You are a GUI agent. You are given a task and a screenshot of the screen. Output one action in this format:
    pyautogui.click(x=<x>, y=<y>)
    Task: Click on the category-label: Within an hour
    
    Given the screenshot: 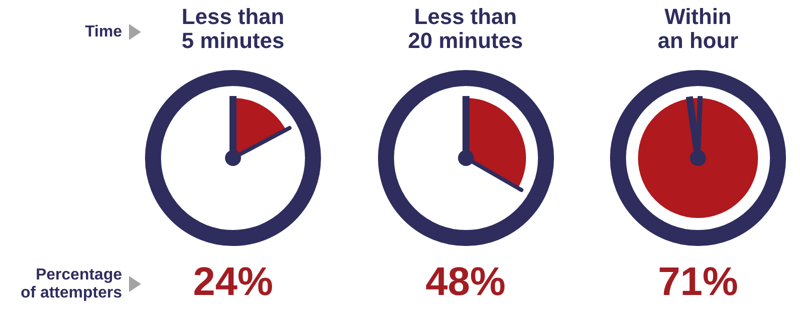 What is the action you would take?
    pyautogui.click(x=698, y=29)
    